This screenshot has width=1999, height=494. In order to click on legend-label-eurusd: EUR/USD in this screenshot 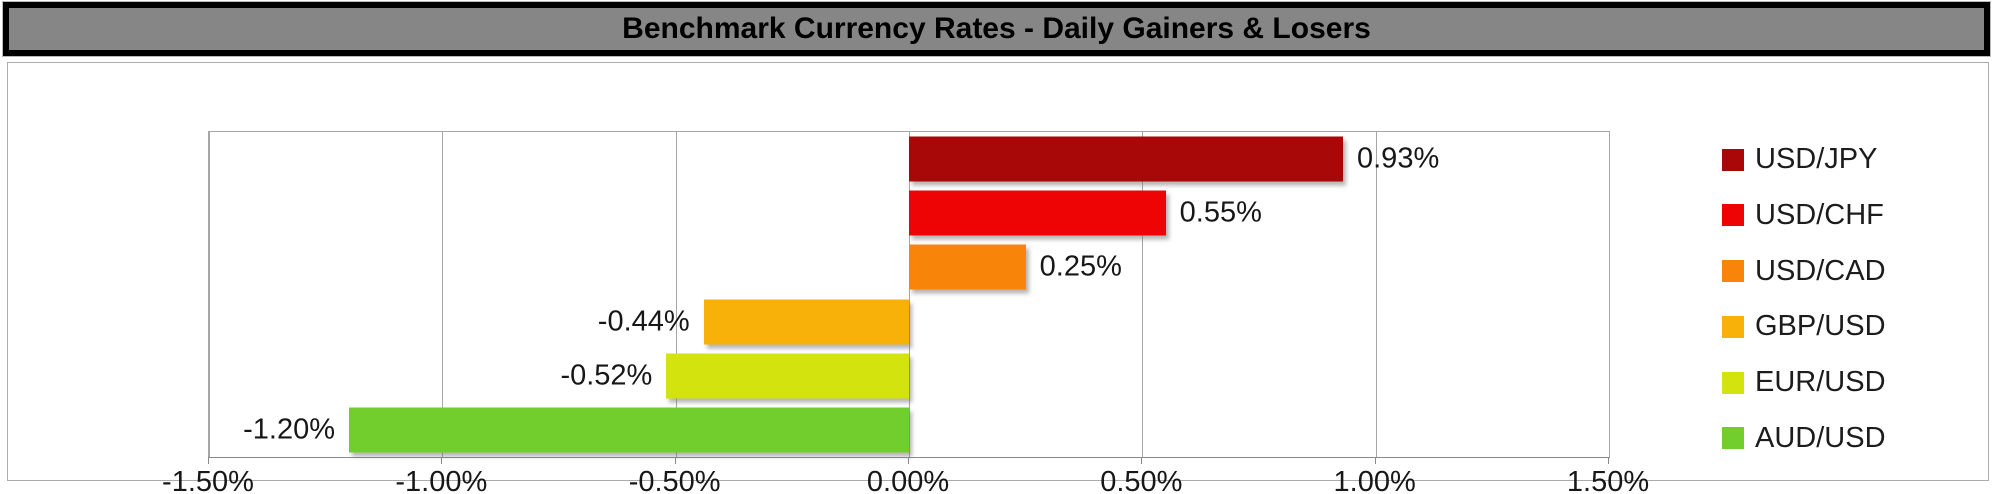, I will do `click(1820, 382)`.